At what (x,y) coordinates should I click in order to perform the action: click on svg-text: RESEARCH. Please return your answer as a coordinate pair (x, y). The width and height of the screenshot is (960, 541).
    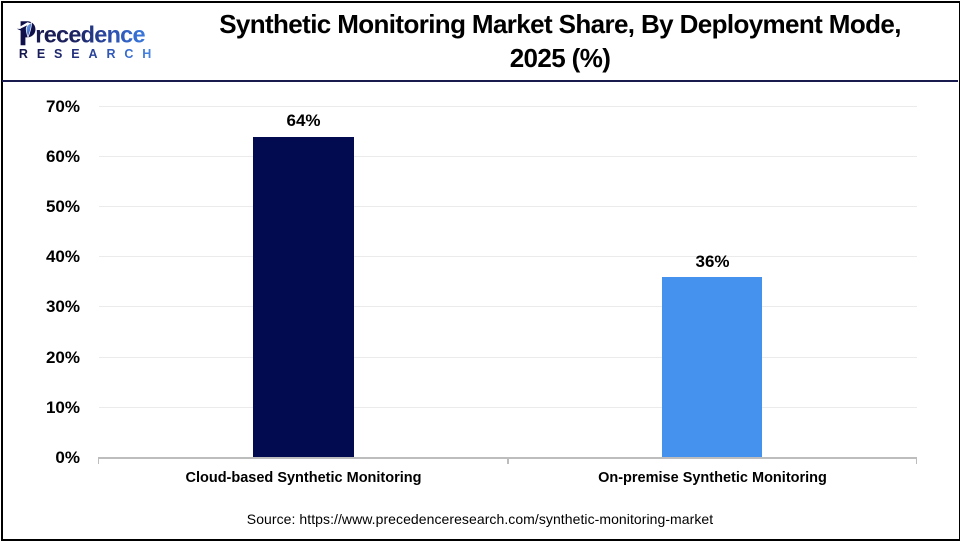
    Looking at the image, I should click on (89, 54).